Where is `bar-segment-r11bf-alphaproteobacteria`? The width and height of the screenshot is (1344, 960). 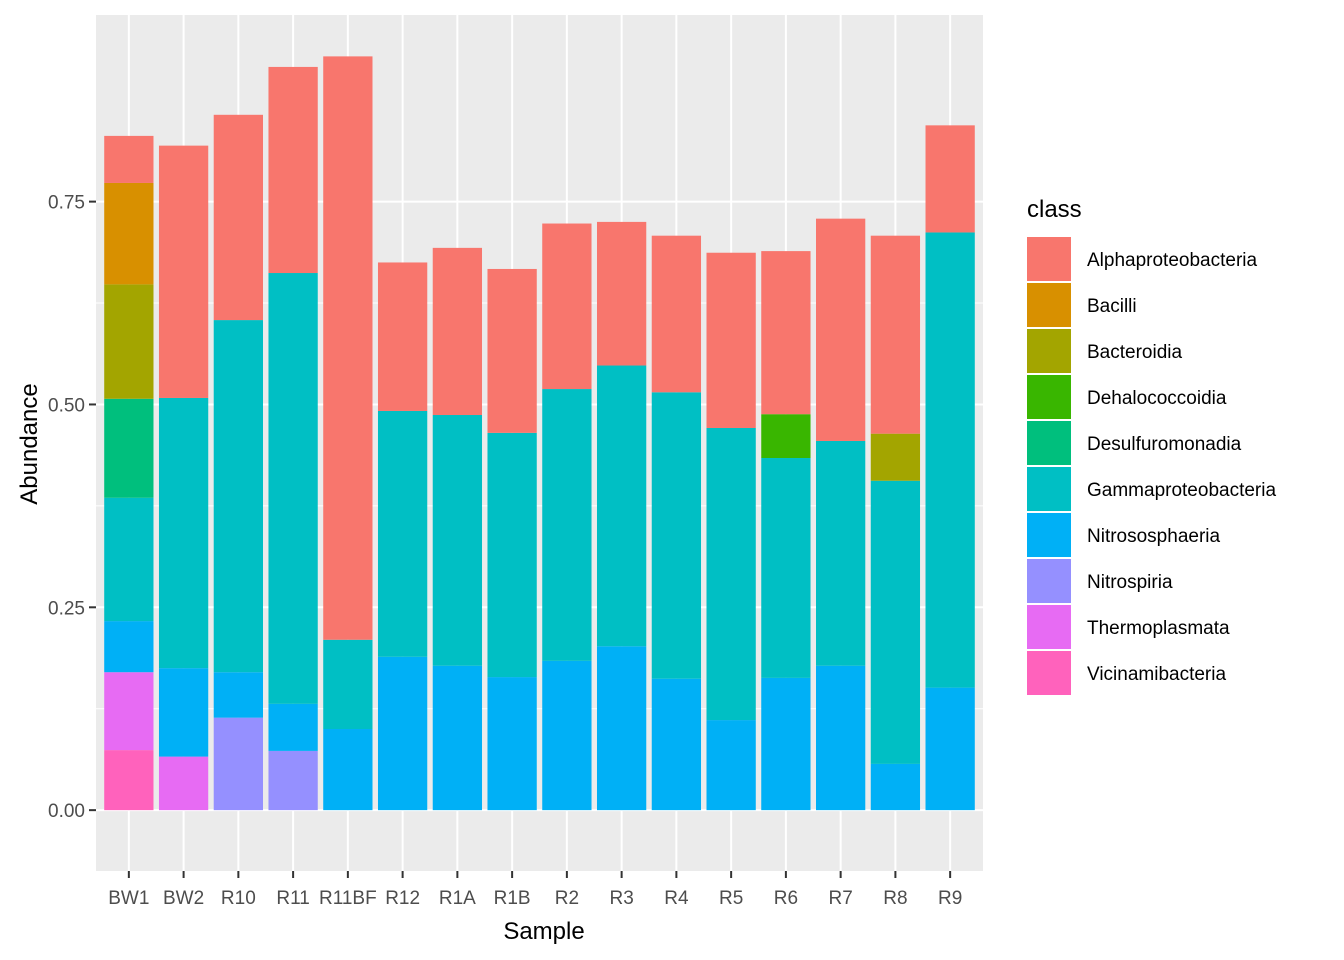
bar-segment-r11bf-alphaproteobacteria is located at coordinates (348, 348).